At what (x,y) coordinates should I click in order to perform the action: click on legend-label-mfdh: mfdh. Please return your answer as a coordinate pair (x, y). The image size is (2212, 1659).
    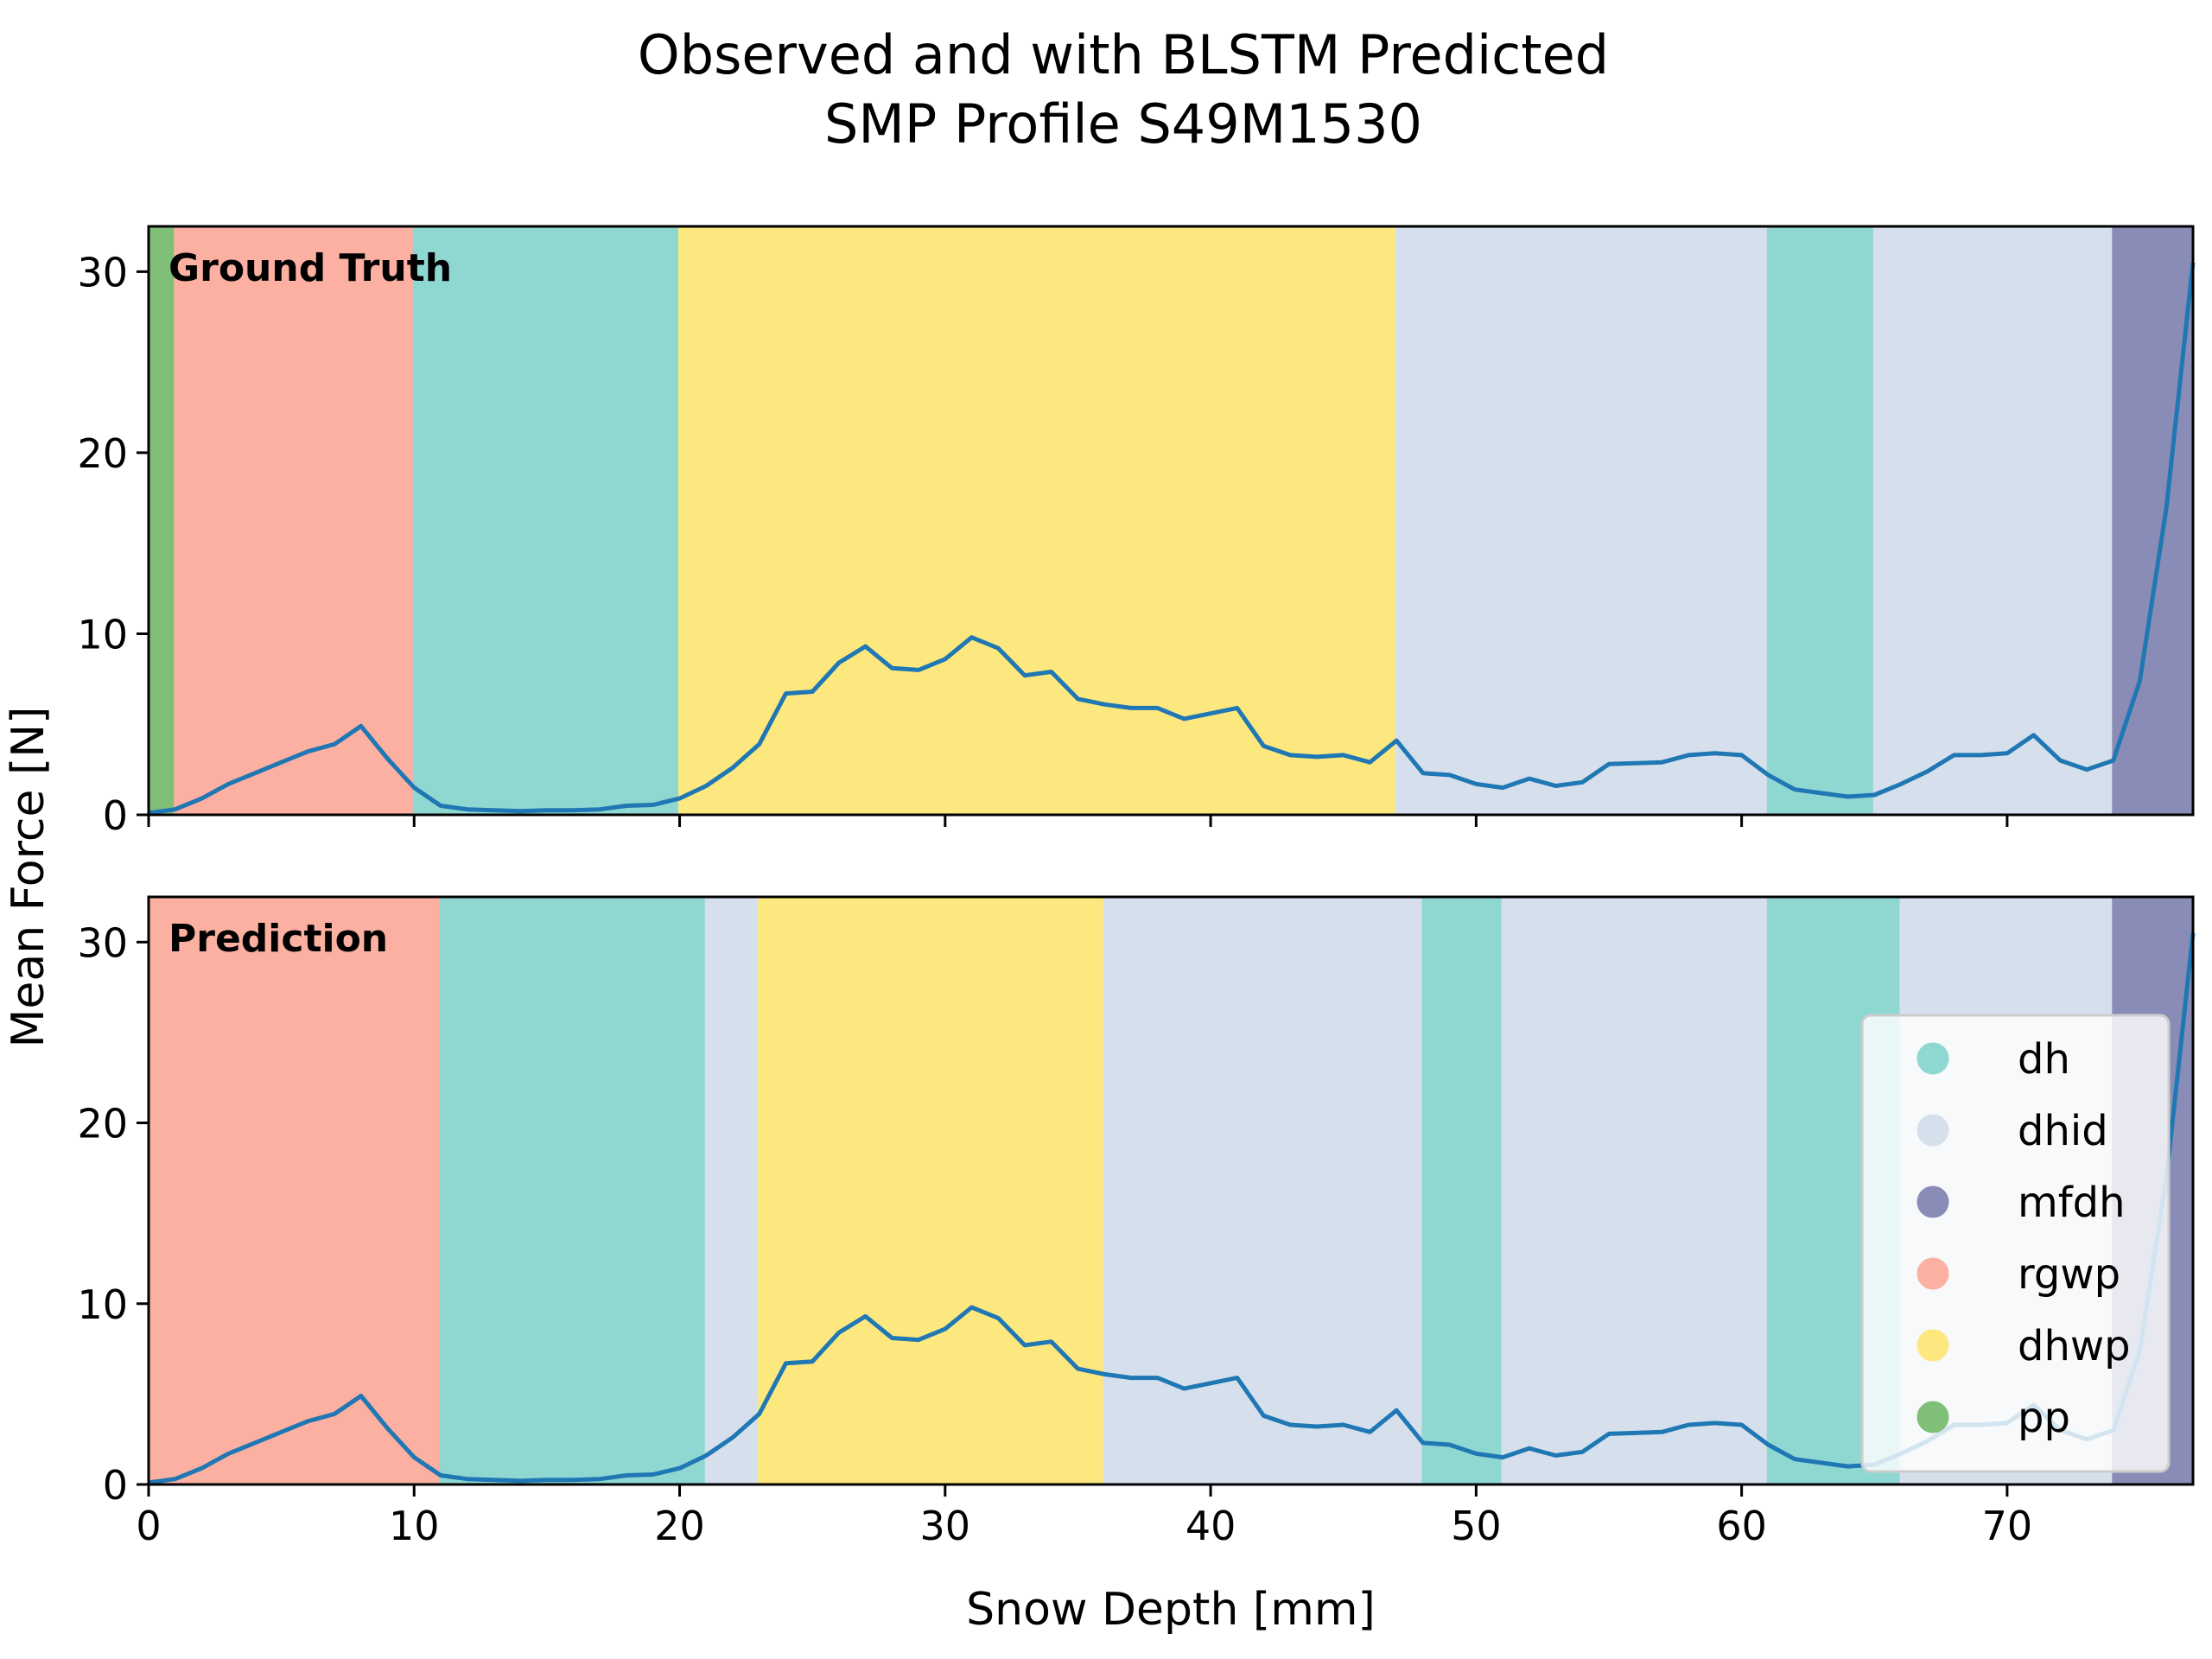
    Looking at the image, I should click on (2072, 1203).